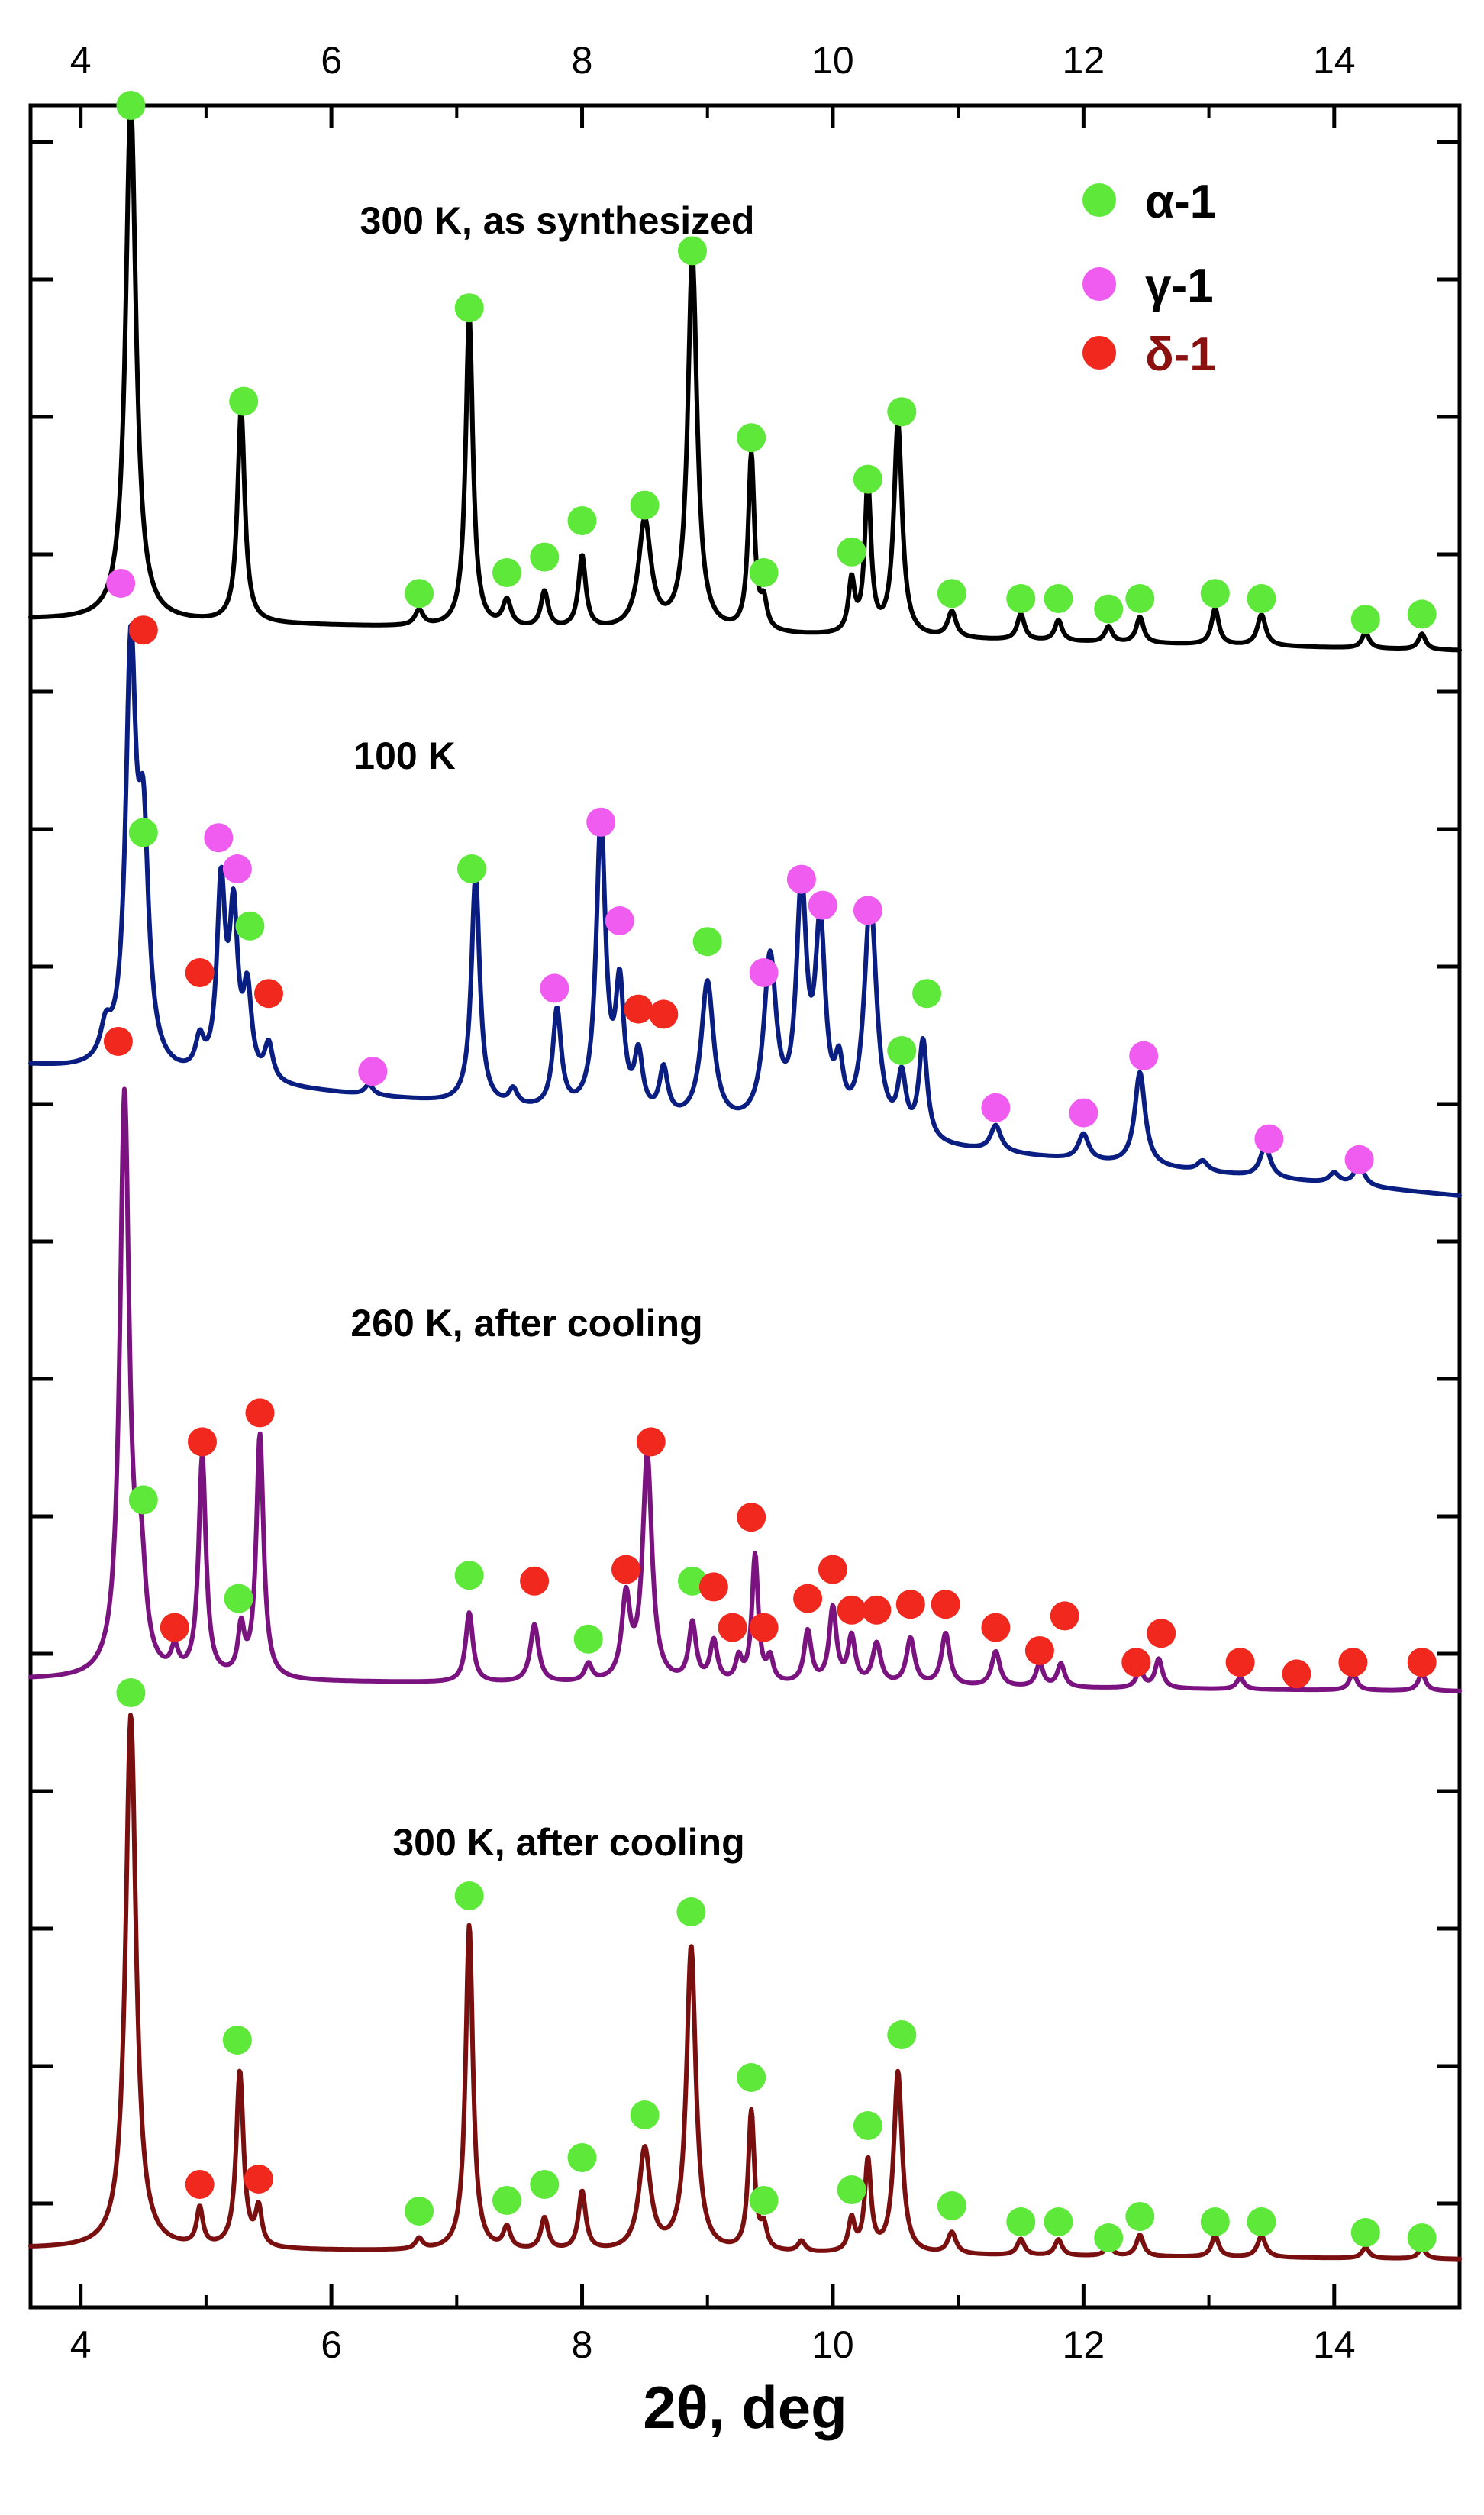  Describe the element at coordinates (1179, 286) in the screenshot. I see `legend-label-gamma: γ-1` at that location.